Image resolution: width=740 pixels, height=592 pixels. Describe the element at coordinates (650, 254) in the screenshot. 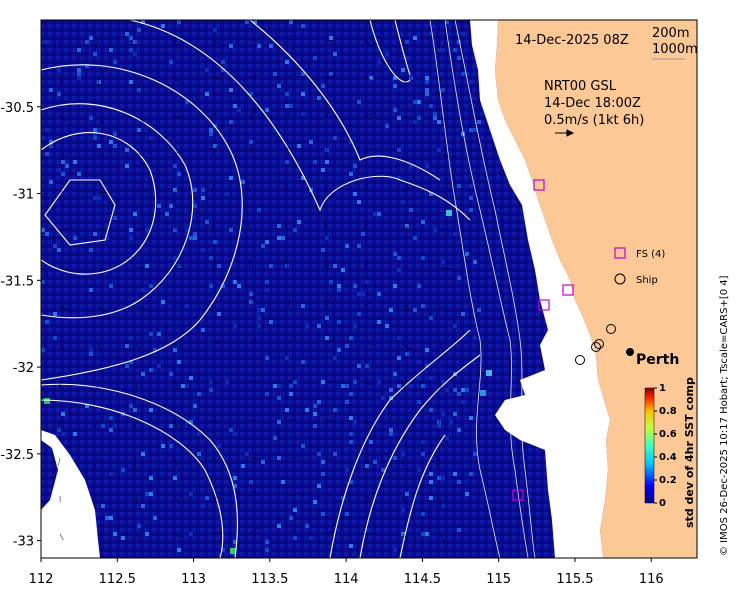

I see `legend-fs-label: FS (4)` at that location.